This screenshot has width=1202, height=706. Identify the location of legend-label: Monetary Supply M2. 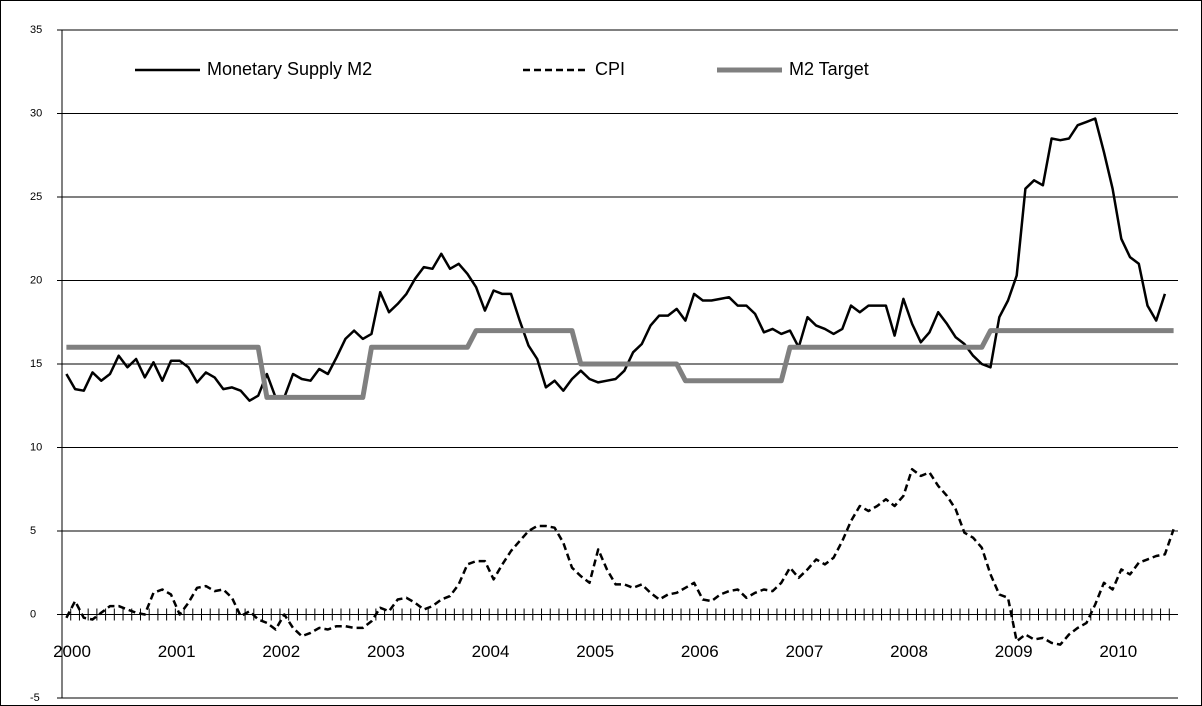
(289, 69).